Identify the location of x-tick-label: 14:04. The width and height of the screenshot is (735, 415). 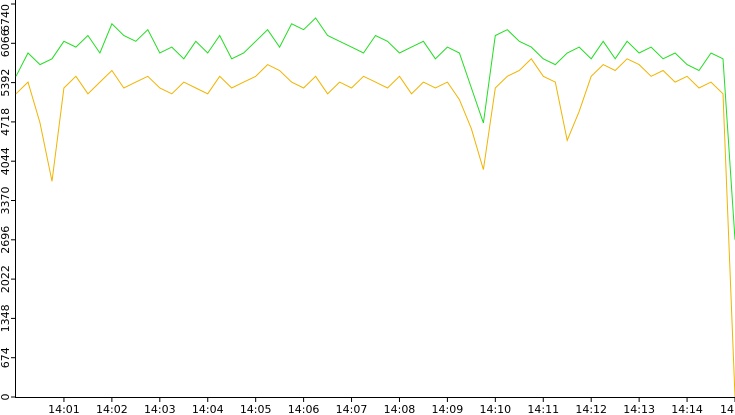
(208, 409).